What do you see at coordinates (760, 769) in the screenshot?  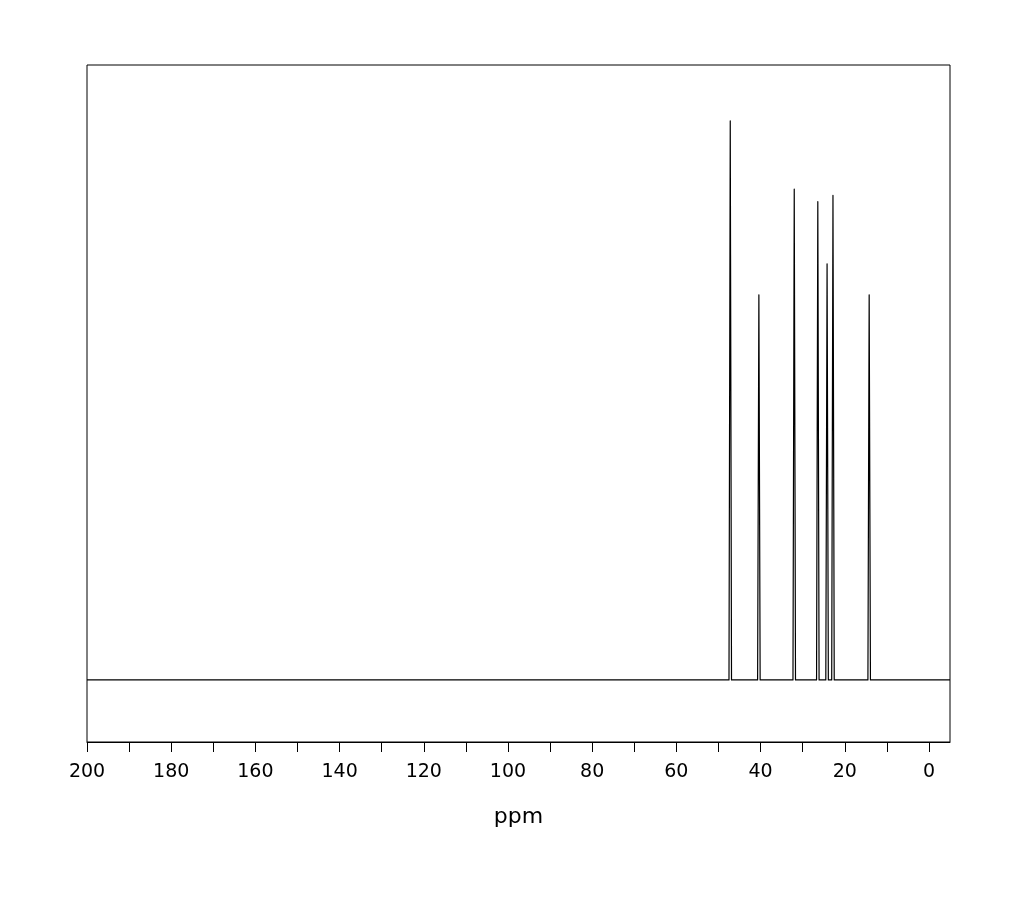 I see `x-tick-label: 40` at bounding box center [760, 769].